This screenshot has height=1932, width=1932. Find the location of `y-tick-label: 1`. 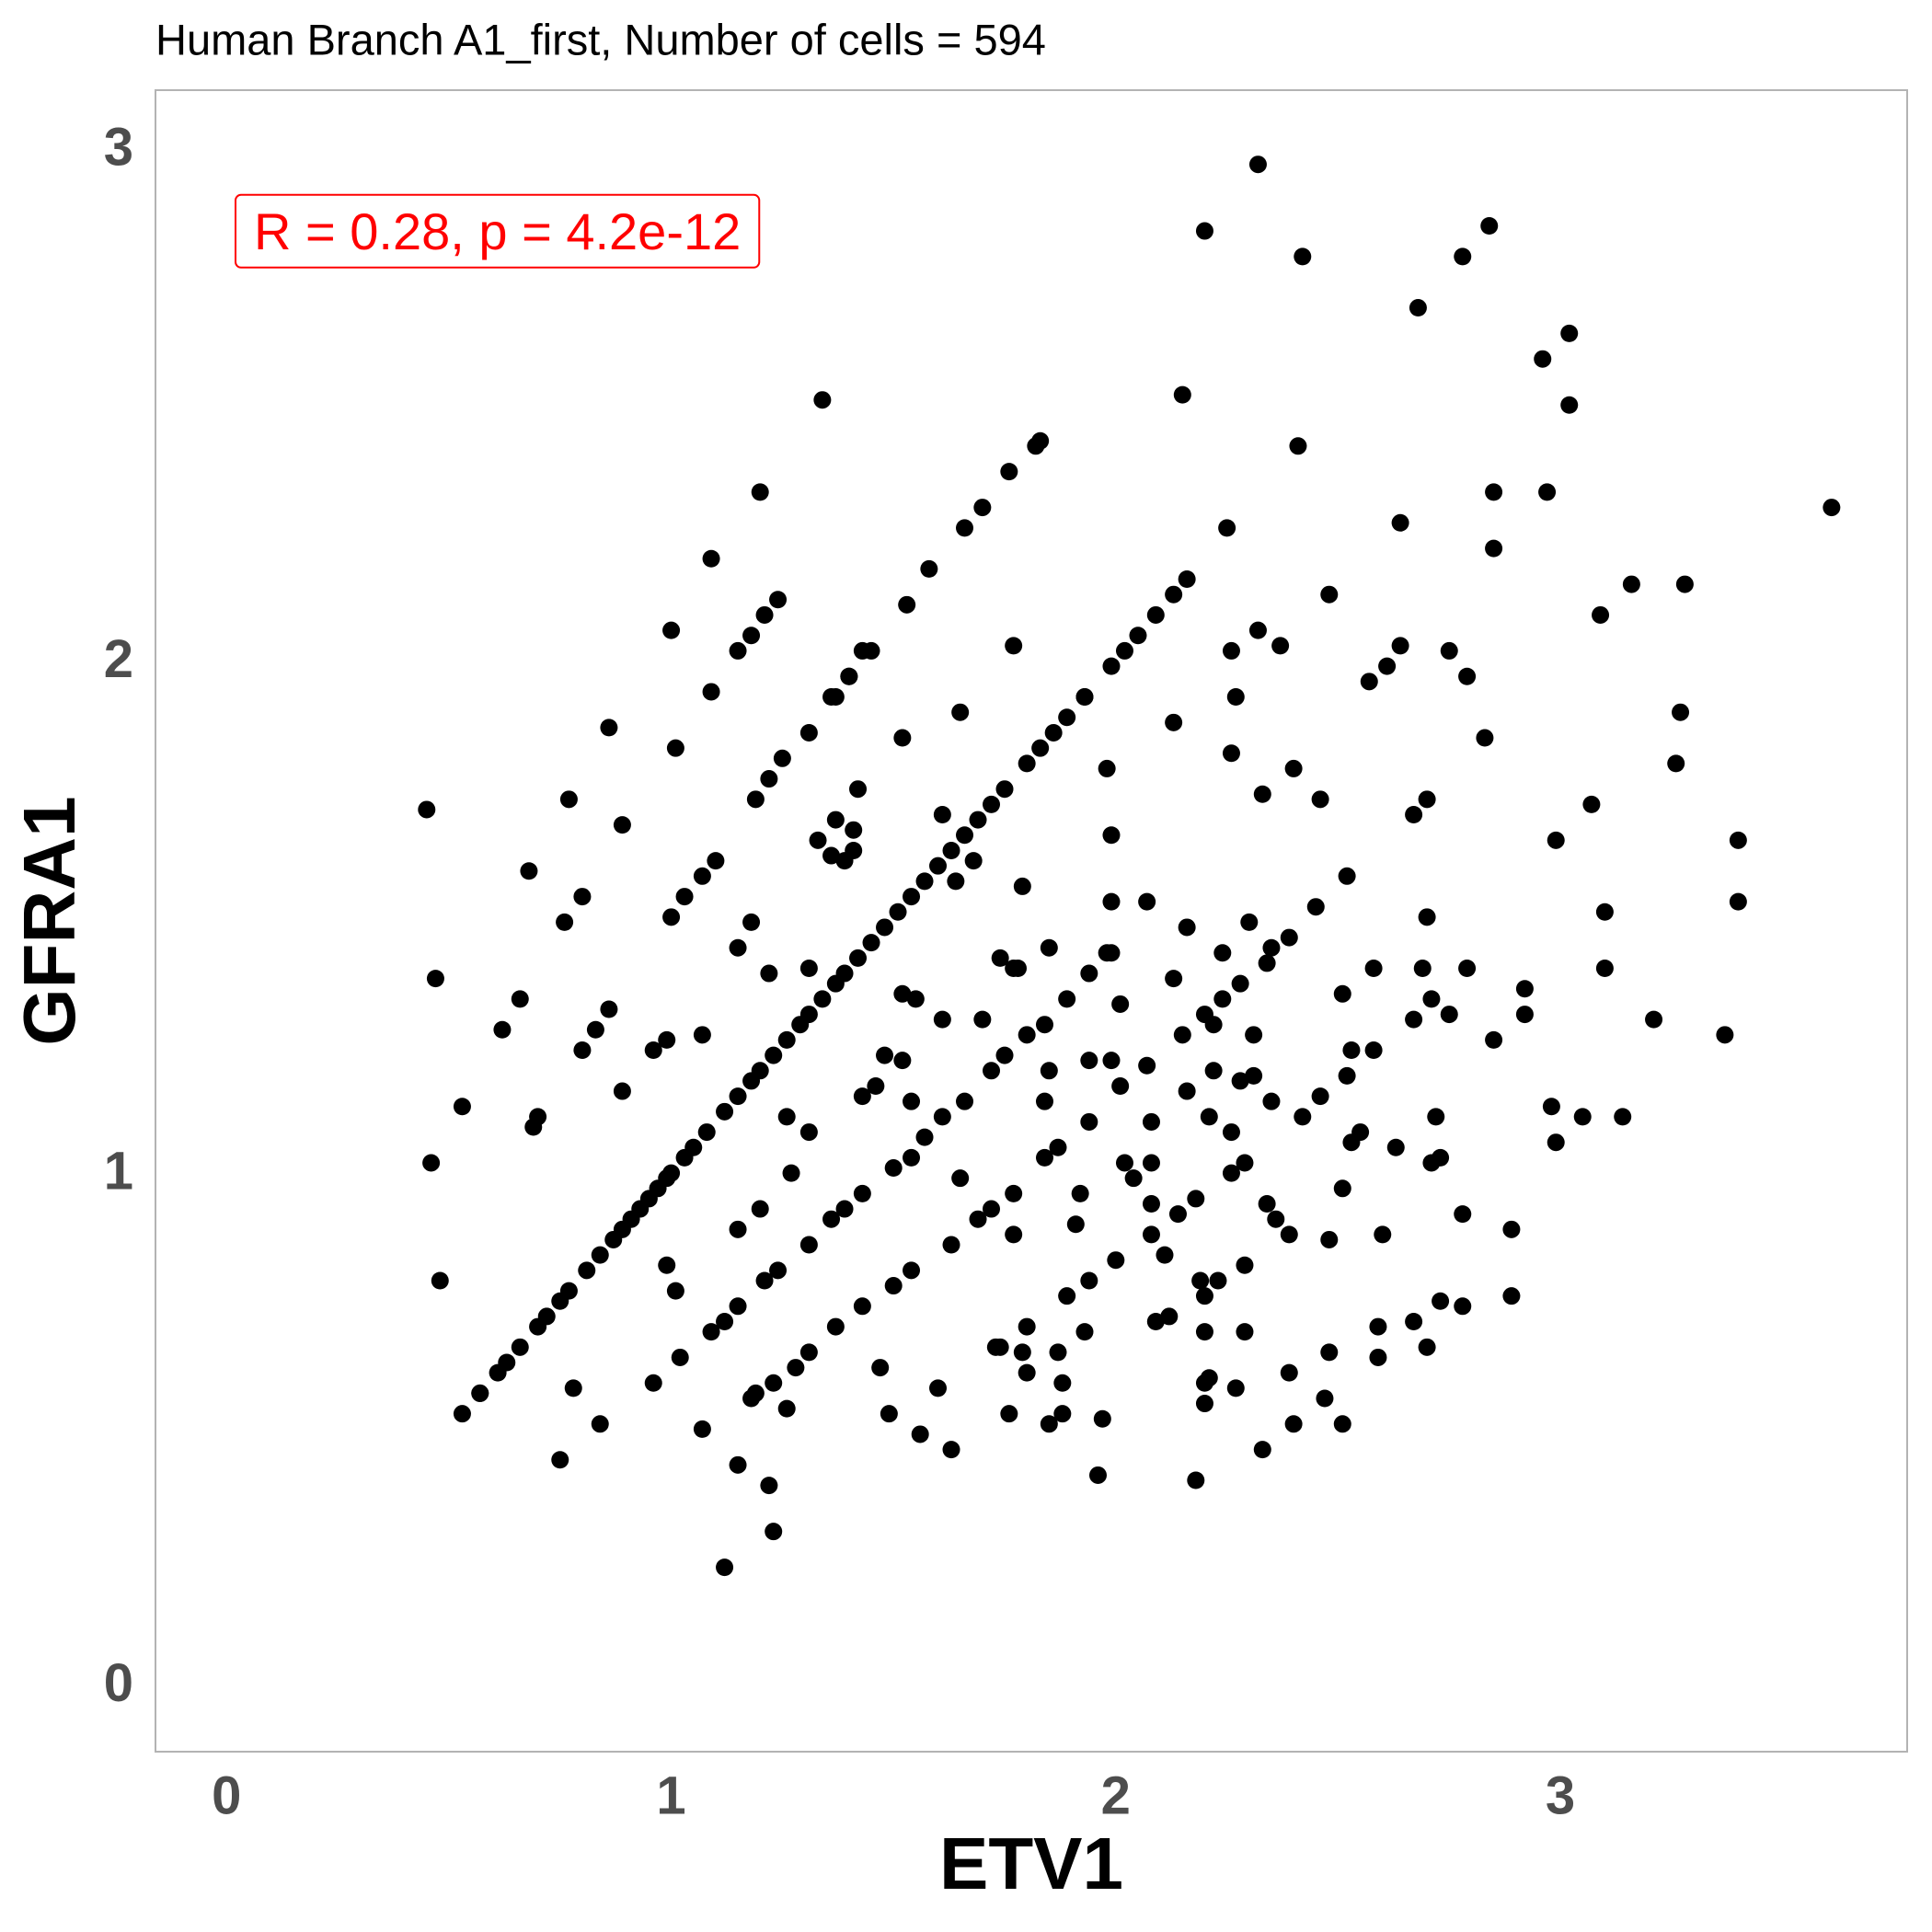

y-tick-label: 1 is located at coordinates (118, 1171).